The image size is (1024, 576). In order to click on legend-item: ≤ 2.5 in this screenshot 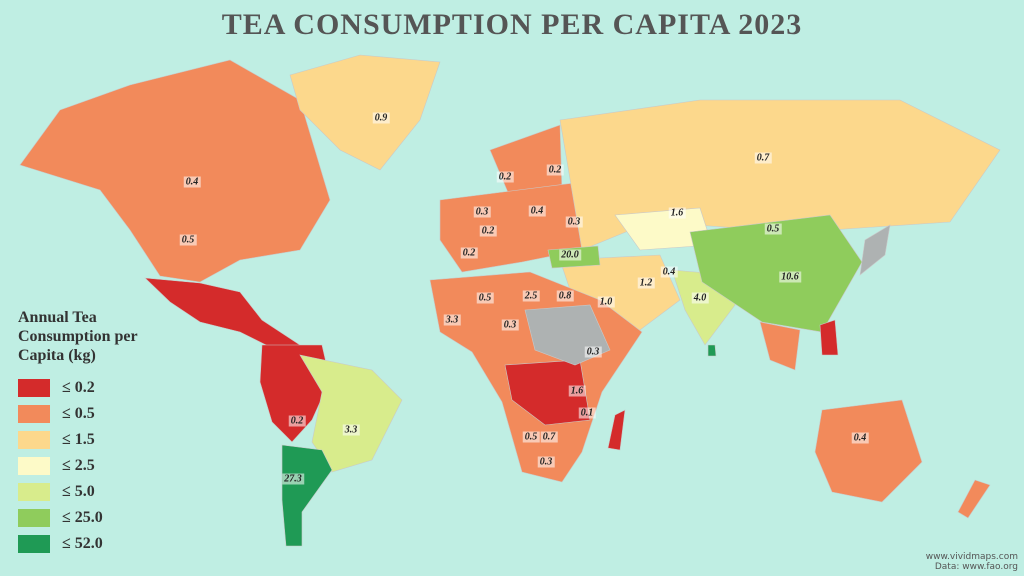, I will do `click(93, 466)`.